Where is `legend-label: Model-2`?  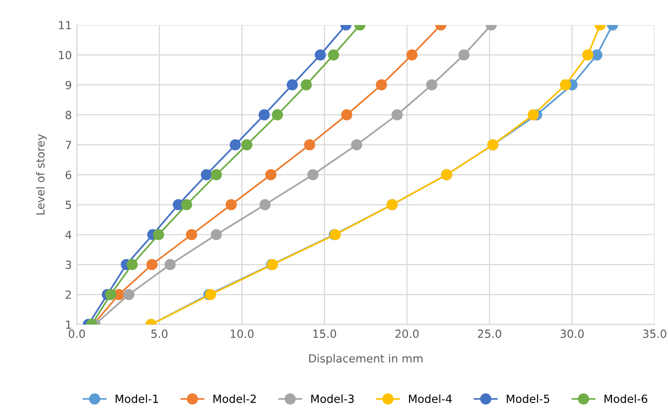
legend-label: Model-2 is located at coordinates (234, 398).